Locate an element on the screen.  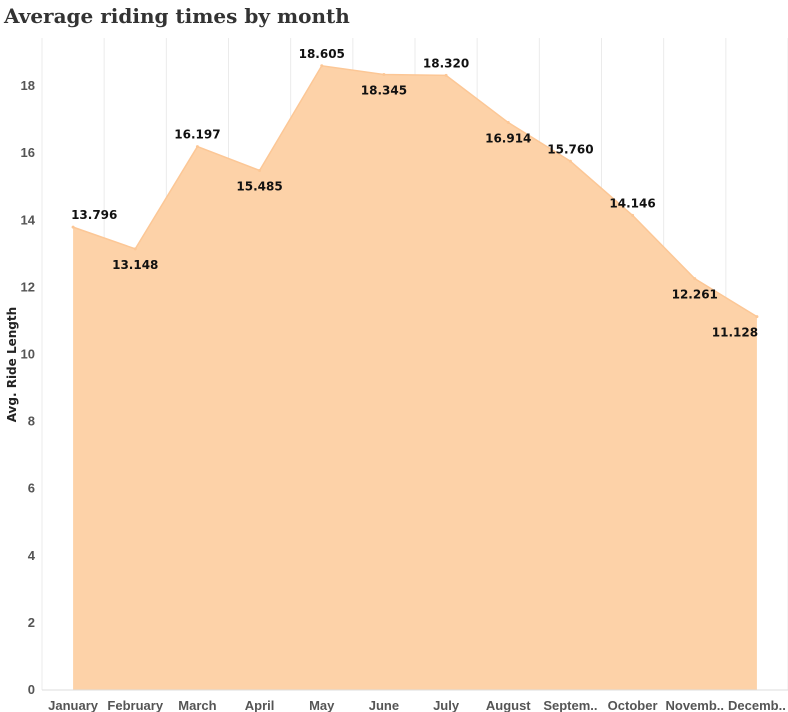
data-label: 13.796 is located at coordinates (94, 215).